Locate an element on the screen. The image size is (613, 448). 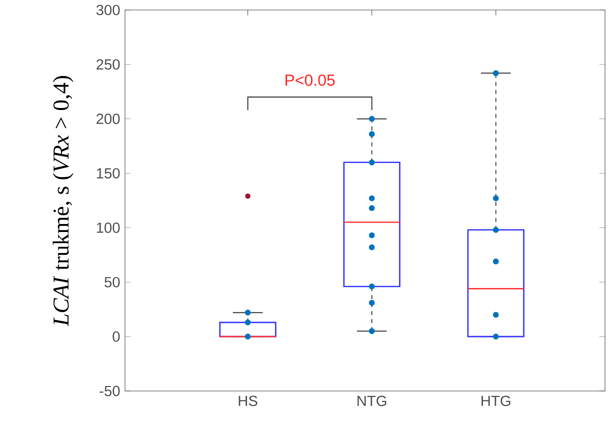
annotation: P<0.05 is located at coordinates (310, 80).